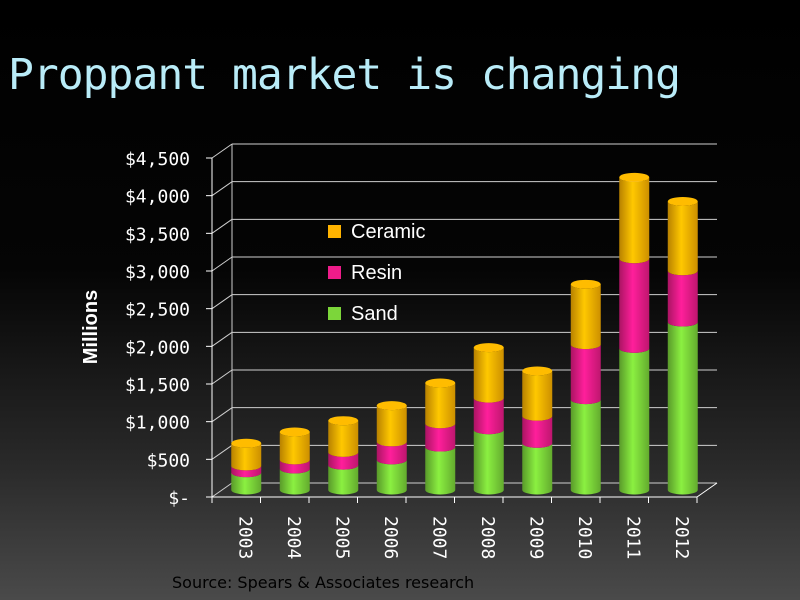 The image size is (800, 600). I want to click on y-tick-label: $2,500, so click(157, 310).